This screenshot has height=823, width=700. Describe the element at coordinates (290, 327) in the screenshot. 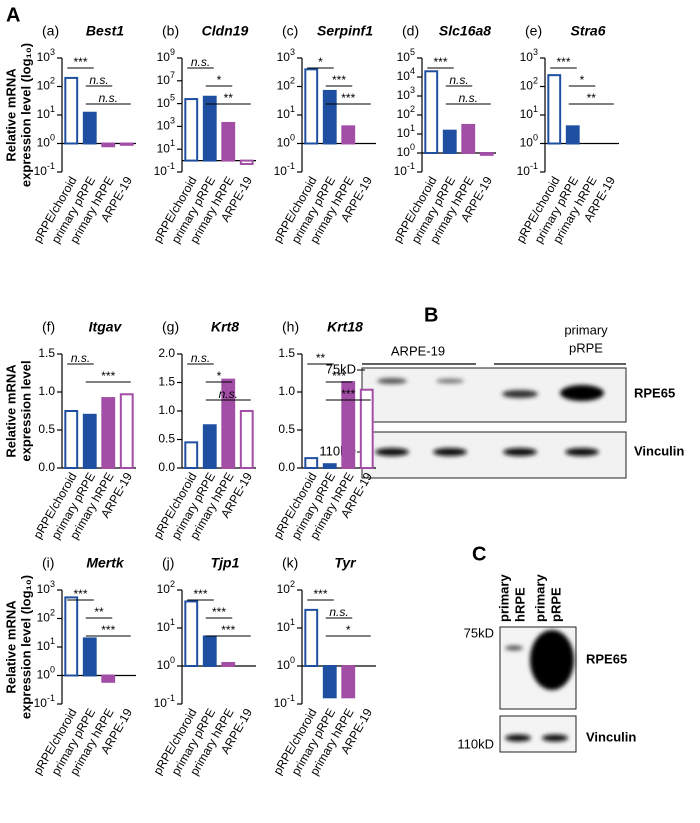

I see `panel-label: (h)` at that location.